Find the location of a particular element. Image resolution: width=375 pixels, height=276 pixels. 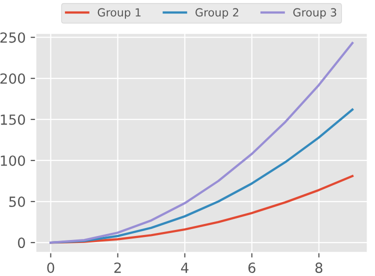

y-tick-label: 150 is located at coordinates (12, 119).